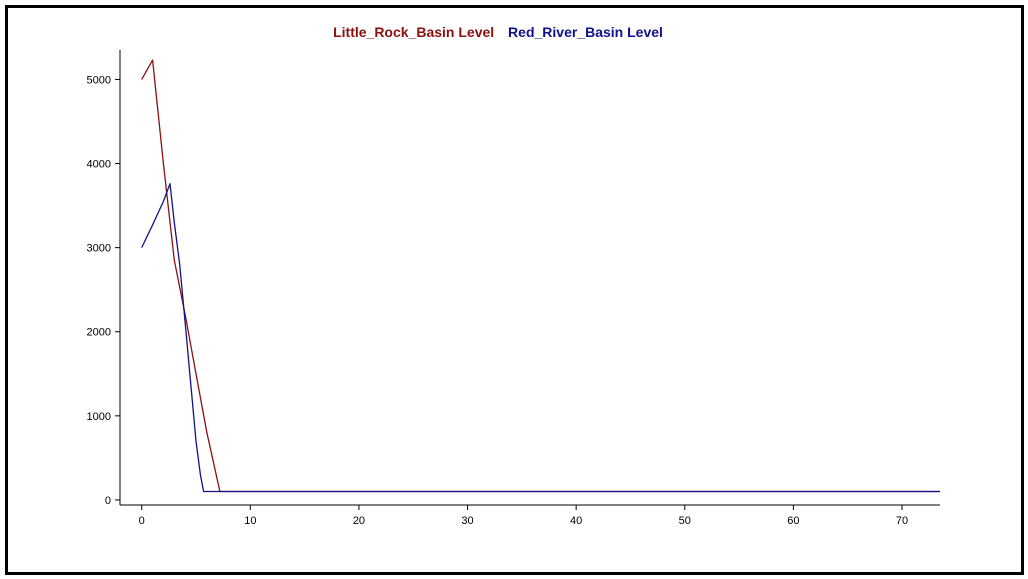 The height and width of the screenshot is (579, 1028). I want to click on x-tick-label: 50, so click(685, 521).